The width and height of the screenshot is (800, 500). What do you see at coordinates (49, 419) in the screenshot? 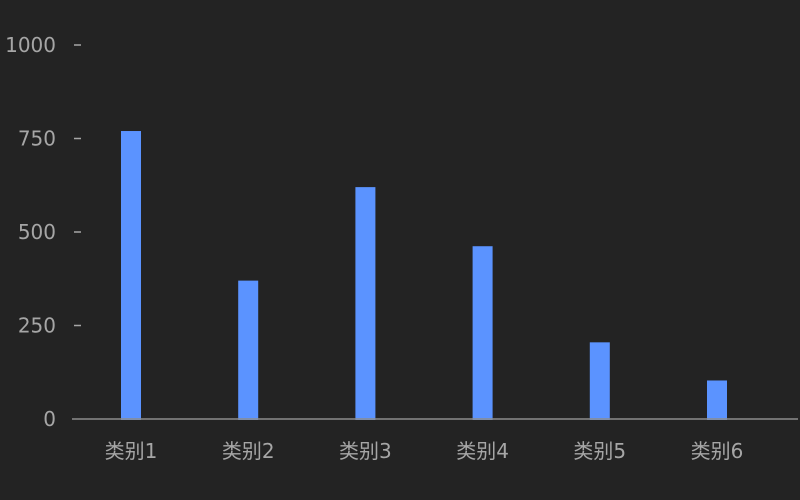
I see `y-tick-label: 0` at bounding box center [49, 419].